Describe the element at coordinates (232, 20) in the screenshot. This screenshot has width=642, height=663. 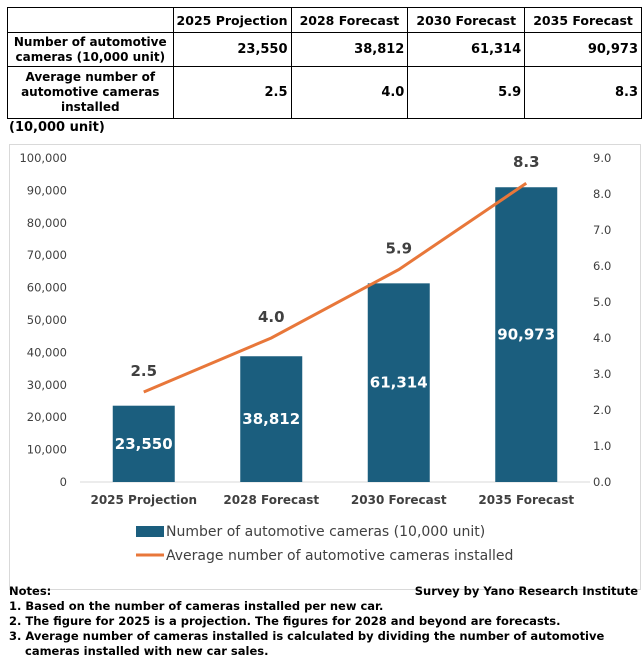
I see `col-header: 2025 Projection` at that location.